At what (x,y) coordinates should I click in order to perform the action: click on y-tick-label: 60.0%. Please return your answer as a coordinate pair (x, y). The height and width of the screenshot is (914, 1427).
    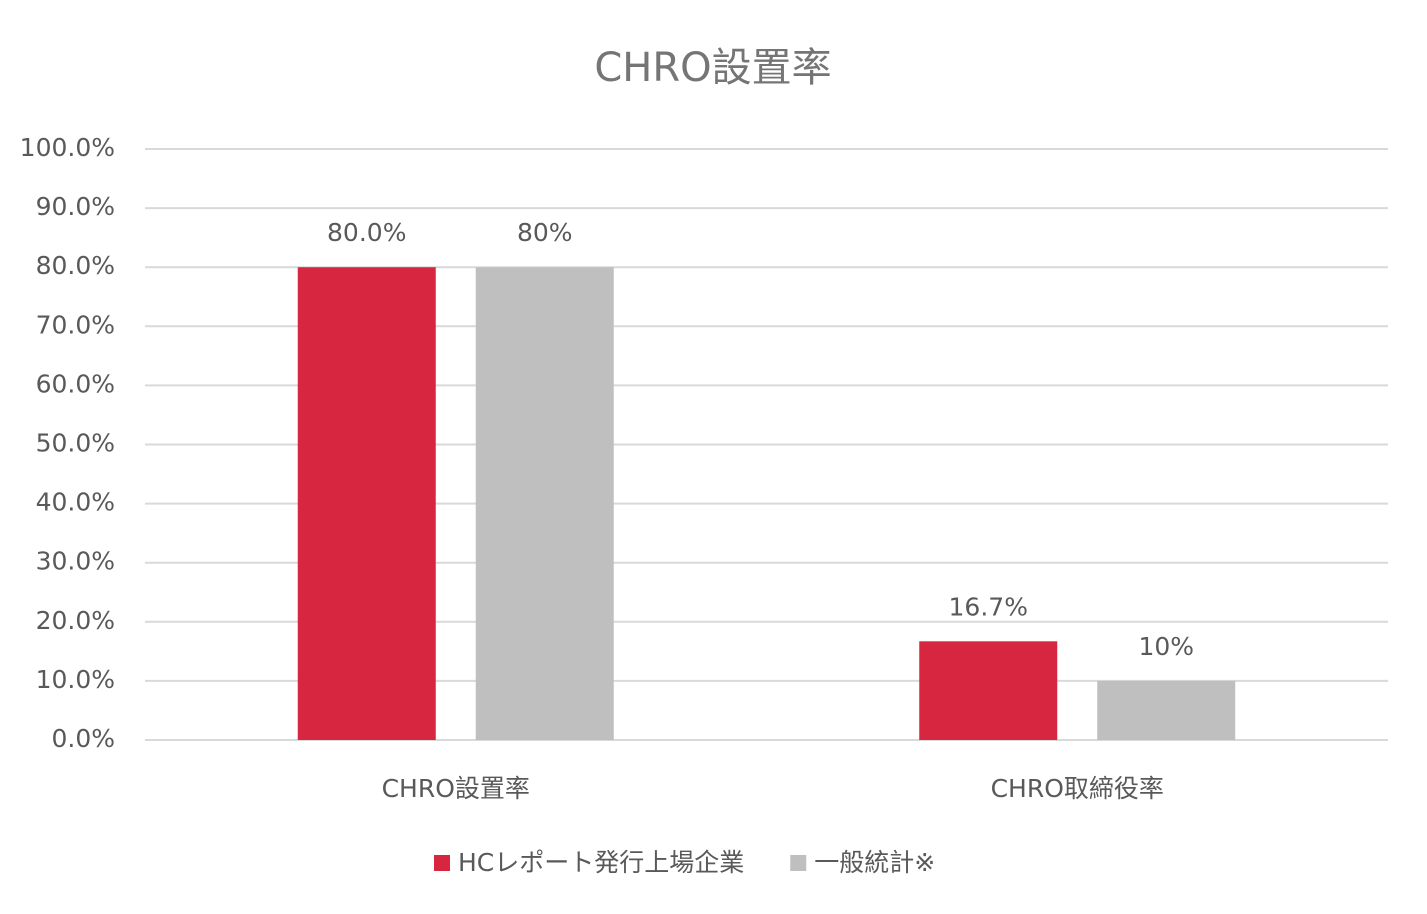
    Looking at the image, I should click on (75, 383).